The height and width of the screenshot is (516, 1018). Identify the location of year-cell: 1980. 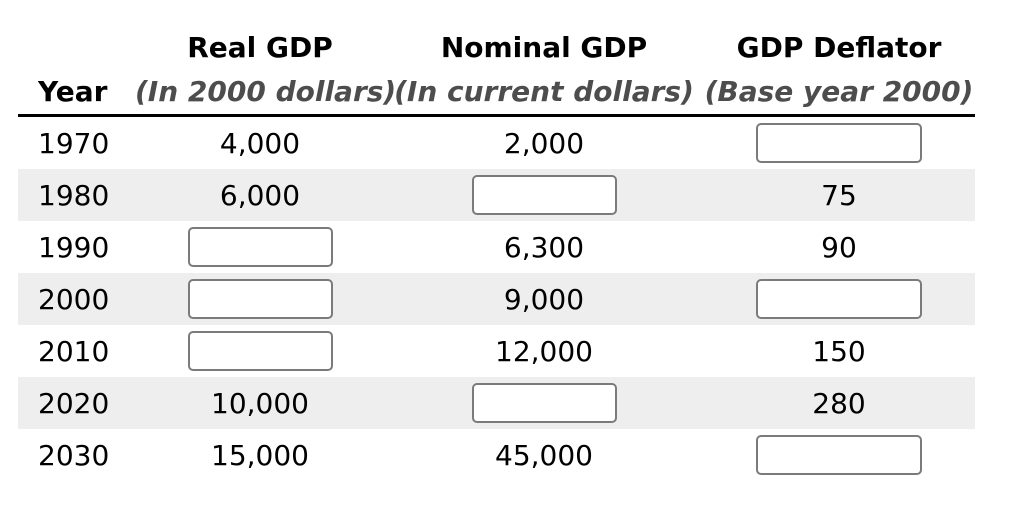
(74, 195).